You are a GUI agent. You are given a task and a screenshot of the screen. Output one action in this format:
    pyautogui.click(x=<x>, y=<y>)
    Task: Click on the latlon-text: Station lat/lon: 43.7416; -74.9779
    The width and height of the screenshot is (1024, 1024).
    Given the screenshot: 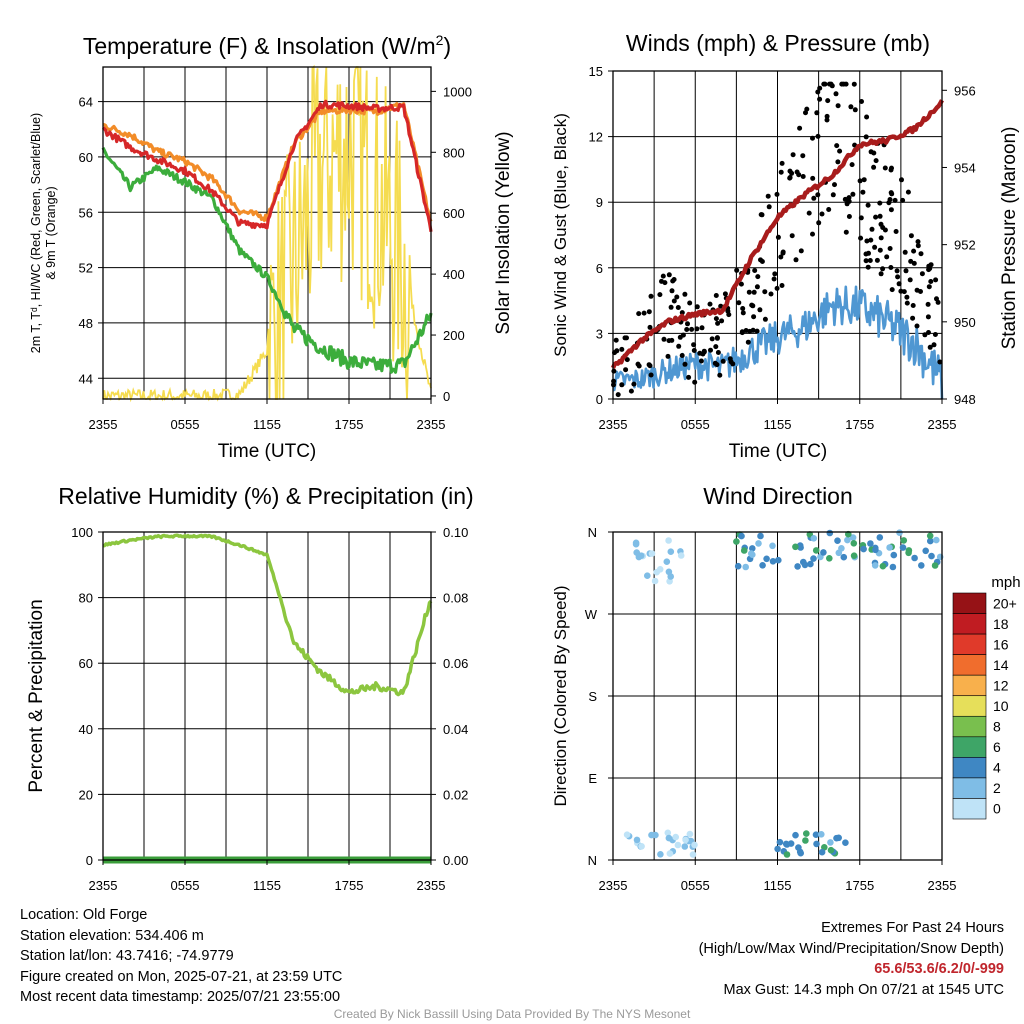 What is the action you would take?
    pyautogui.click(x=127, y=956)
    